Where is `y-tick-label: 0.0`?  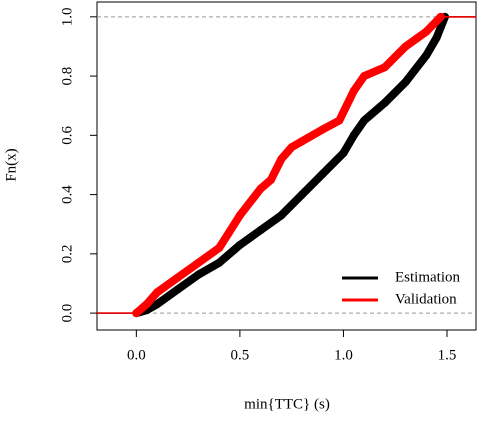
y-tick-label: 0.0 is located at coordinates (67, 313).